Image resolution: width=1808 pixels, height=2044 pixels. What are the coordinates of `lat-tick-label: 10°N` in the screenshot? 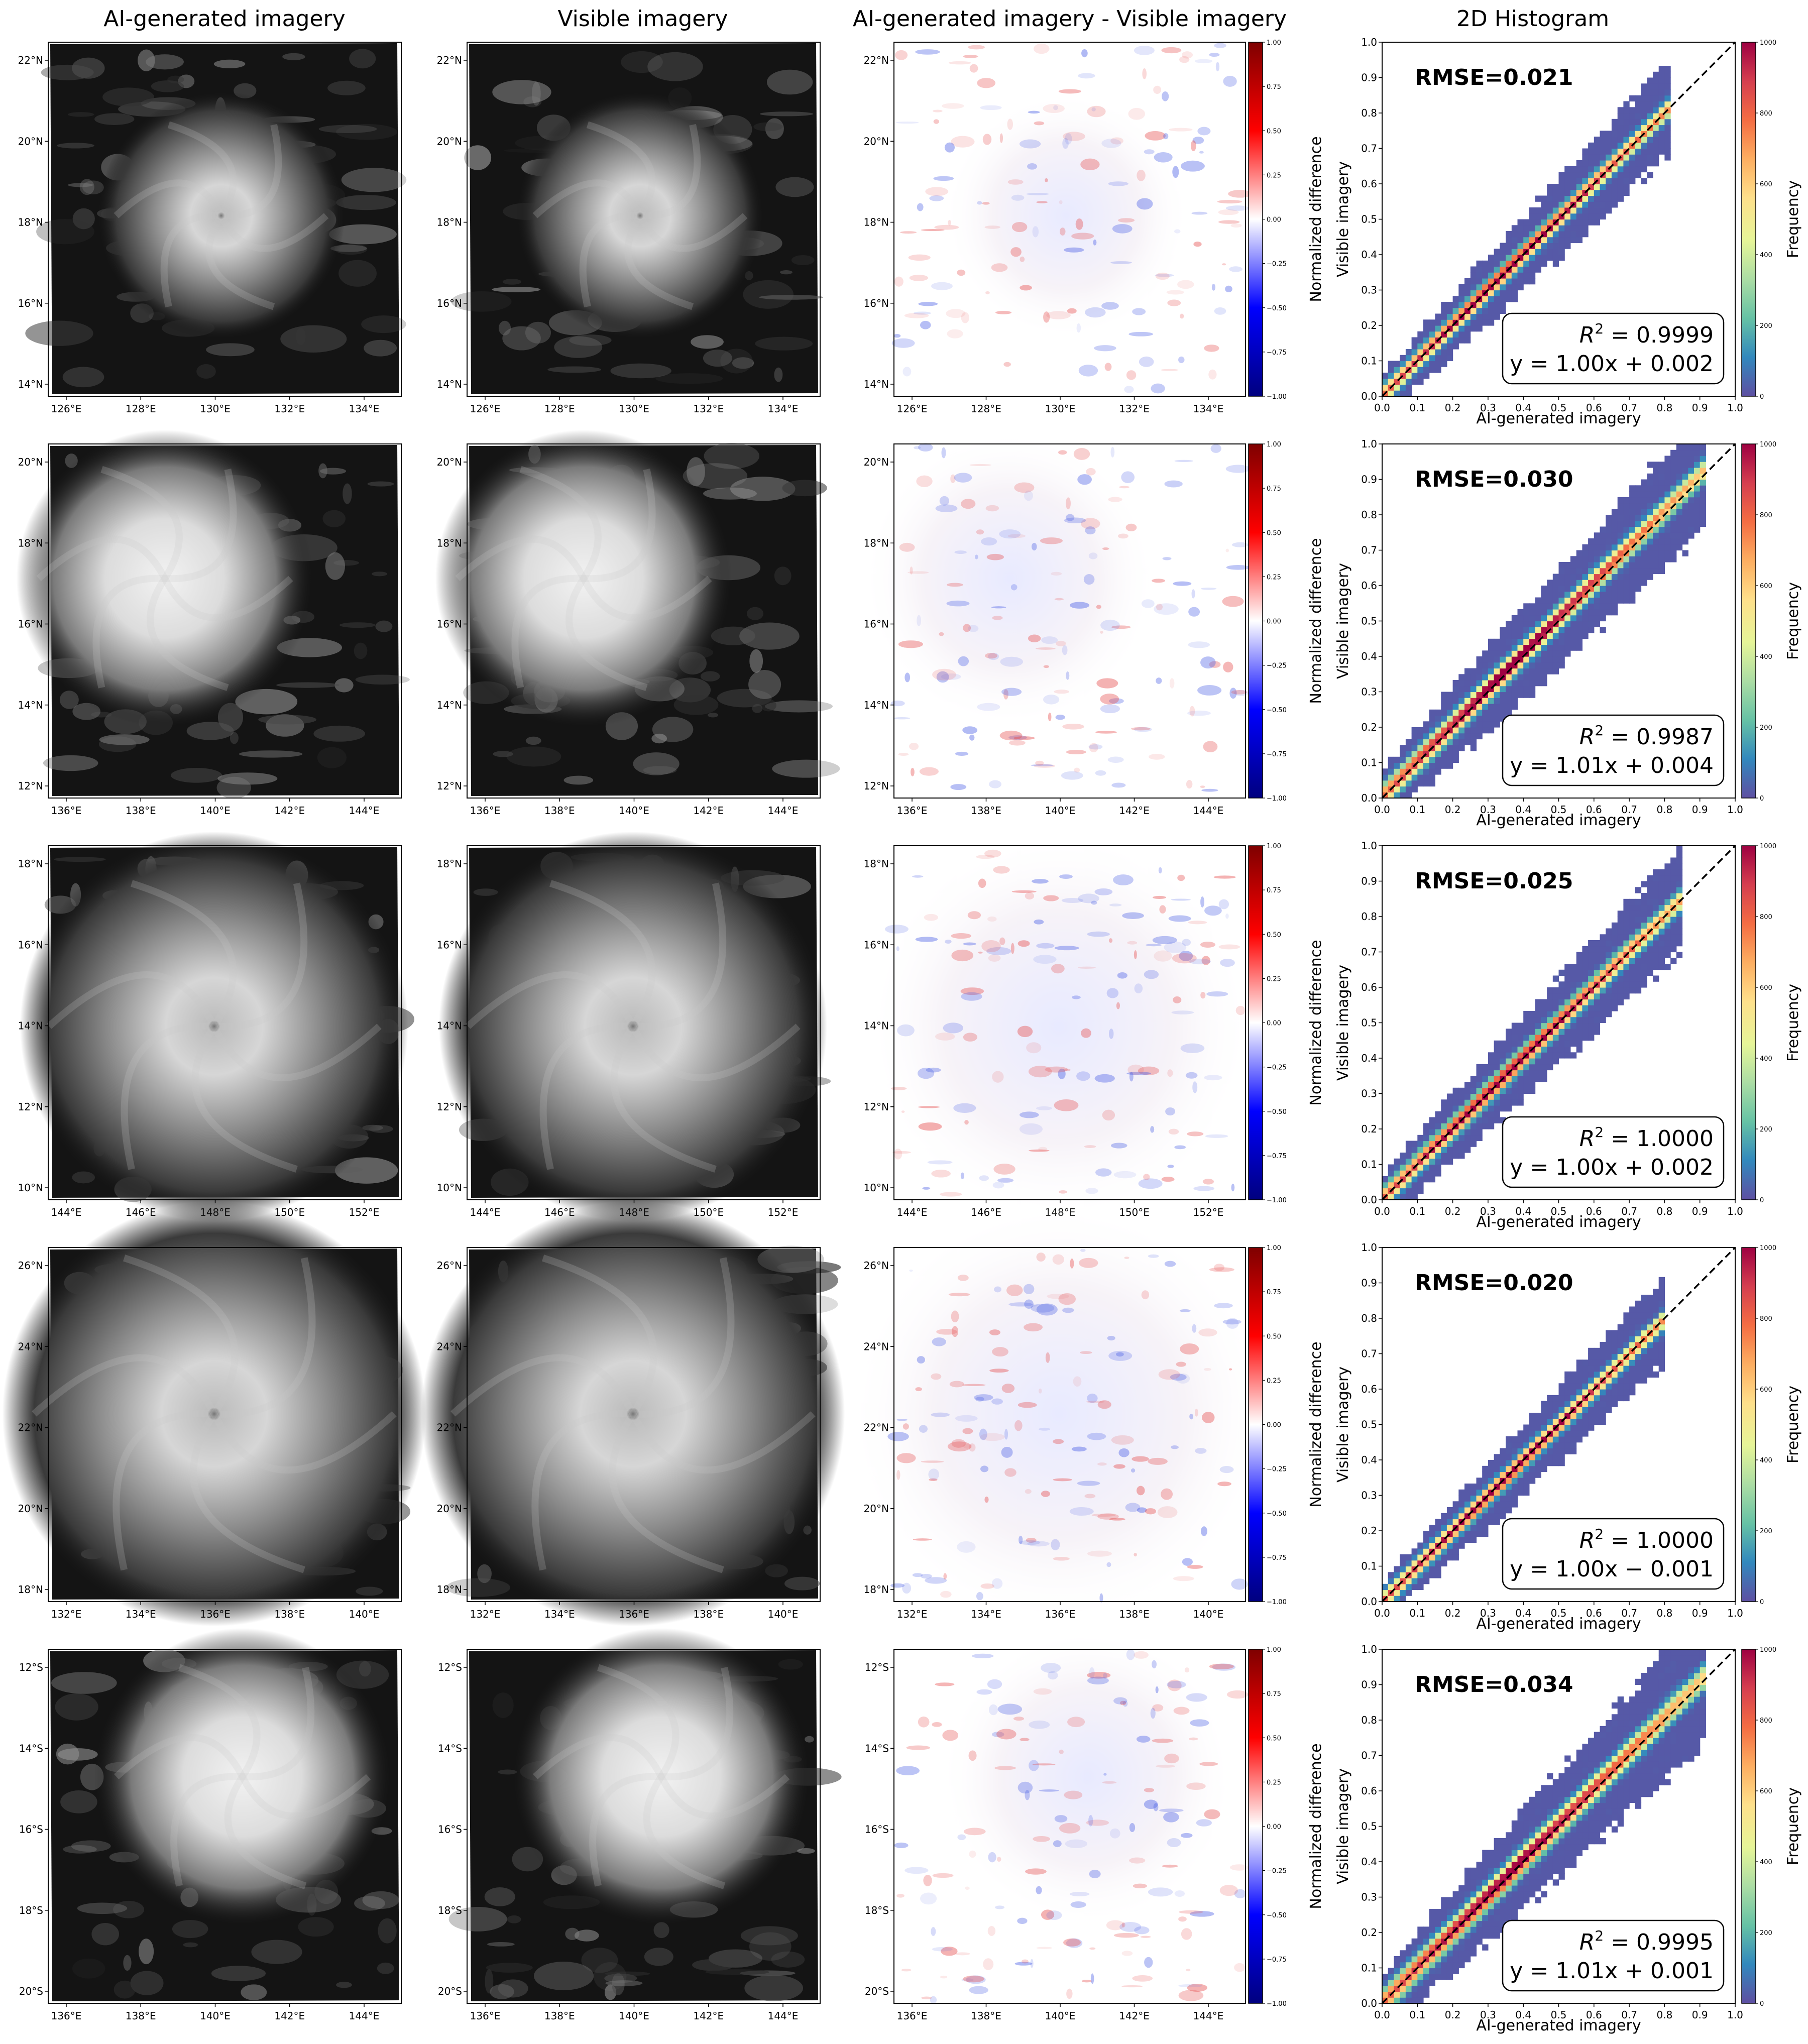 It's located at (876, 1188).